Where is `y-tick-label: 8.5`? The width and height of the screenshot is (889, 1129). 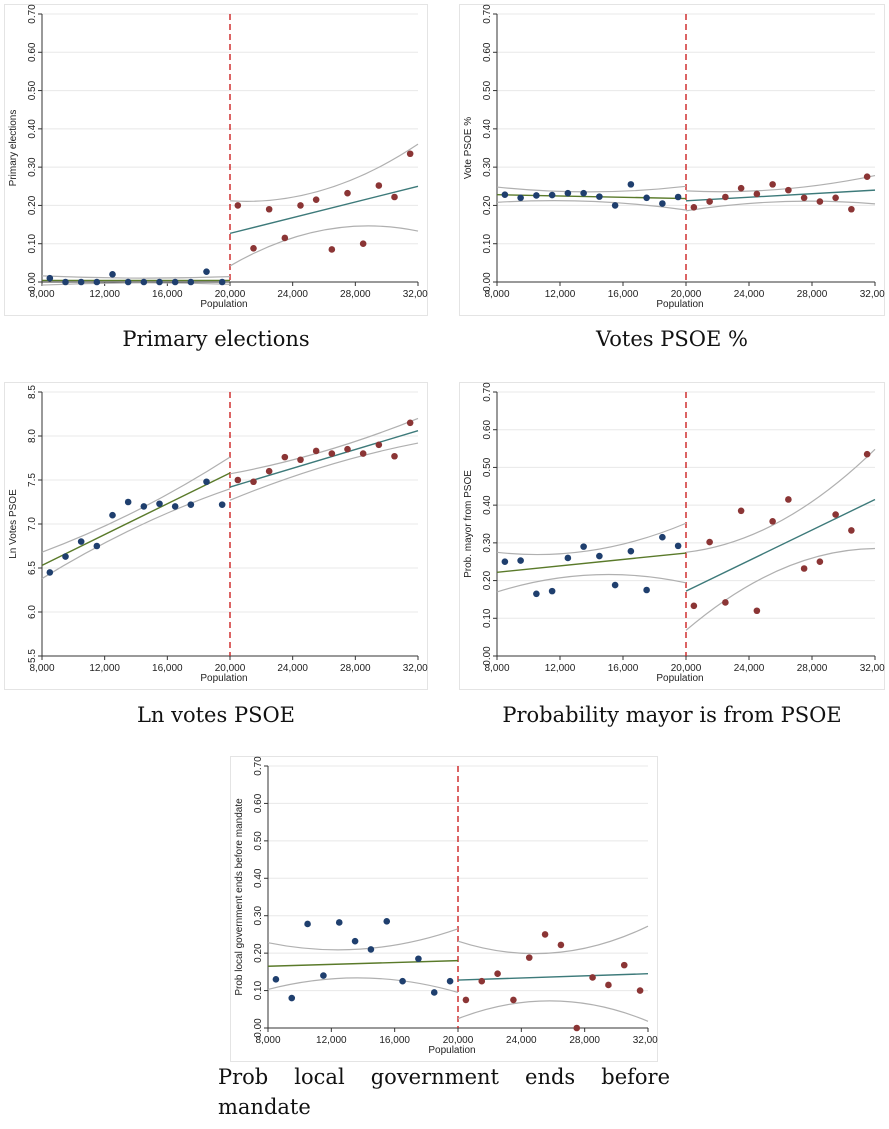 y-tick-label: 8.5 is located at coordinates (32, 392).